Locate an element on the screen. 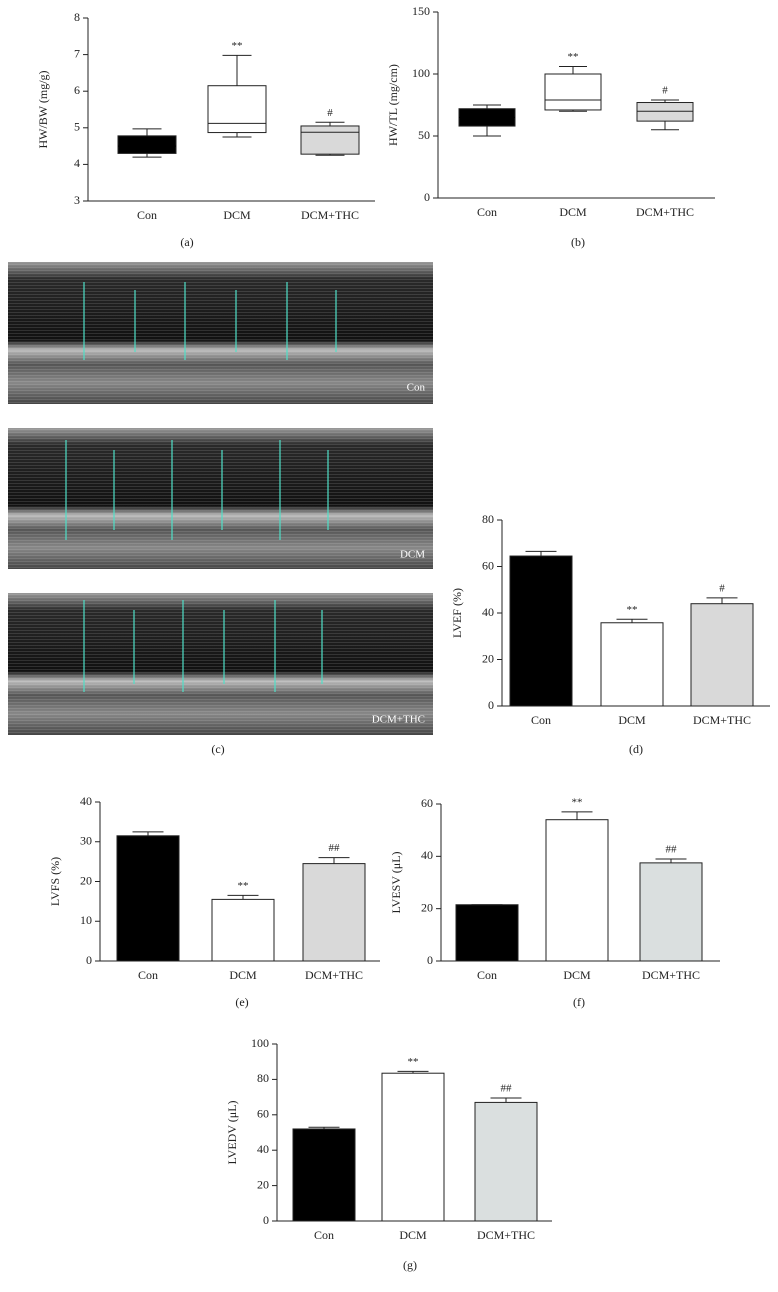  panel-label: (c) is located at coordinates (217, 749).